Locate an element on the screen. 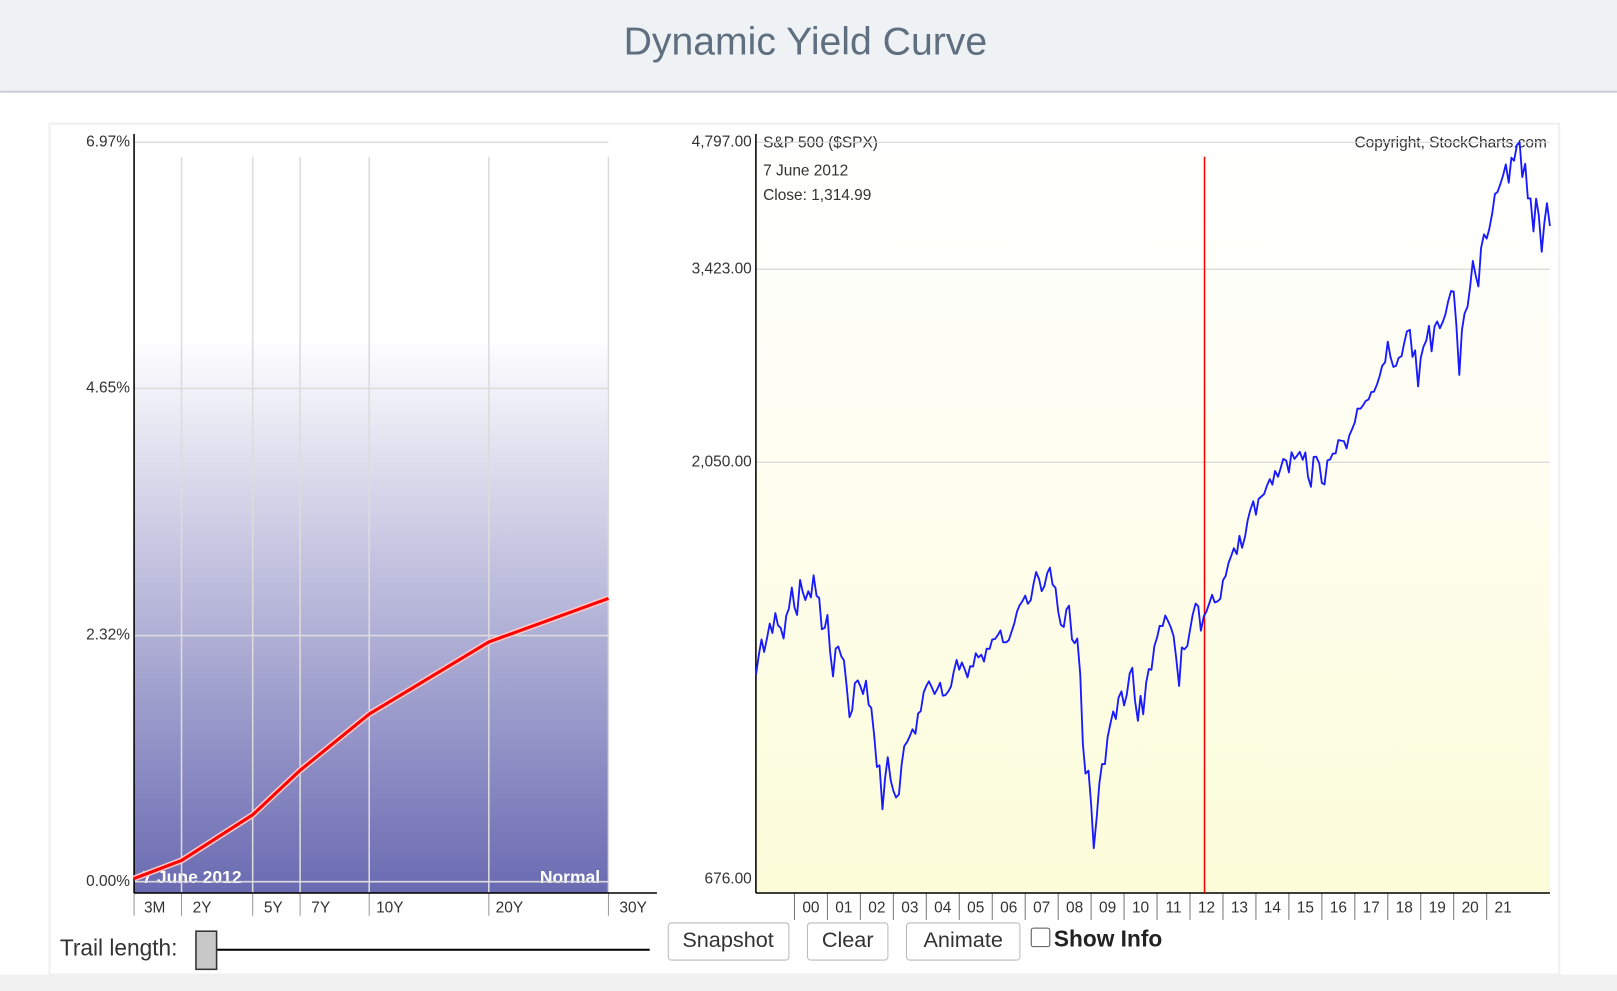  clear-button is located at coordinates (847, 941).